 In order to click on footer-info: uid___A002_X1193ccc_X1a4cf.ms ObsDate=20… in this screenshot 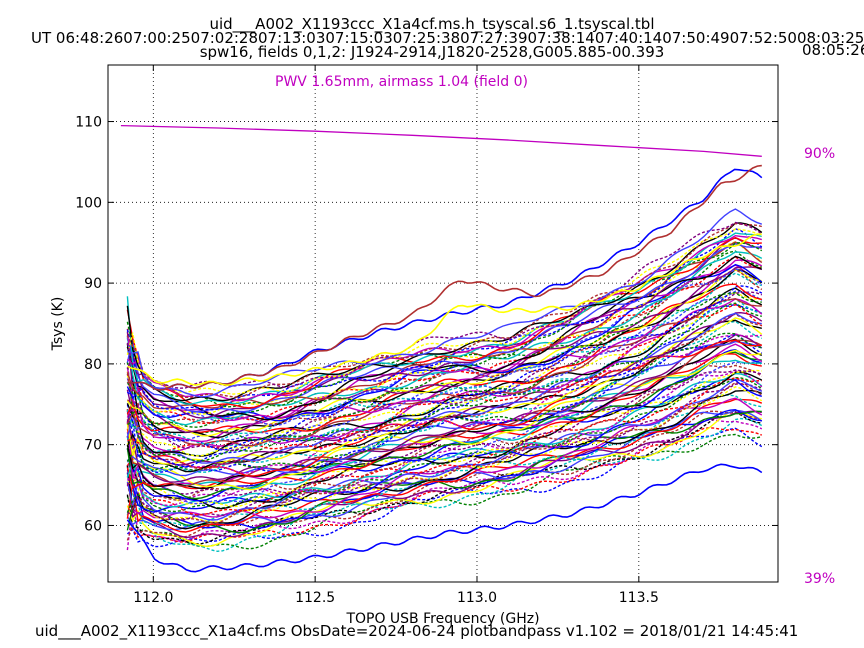, I will do `click(417, 631)`.